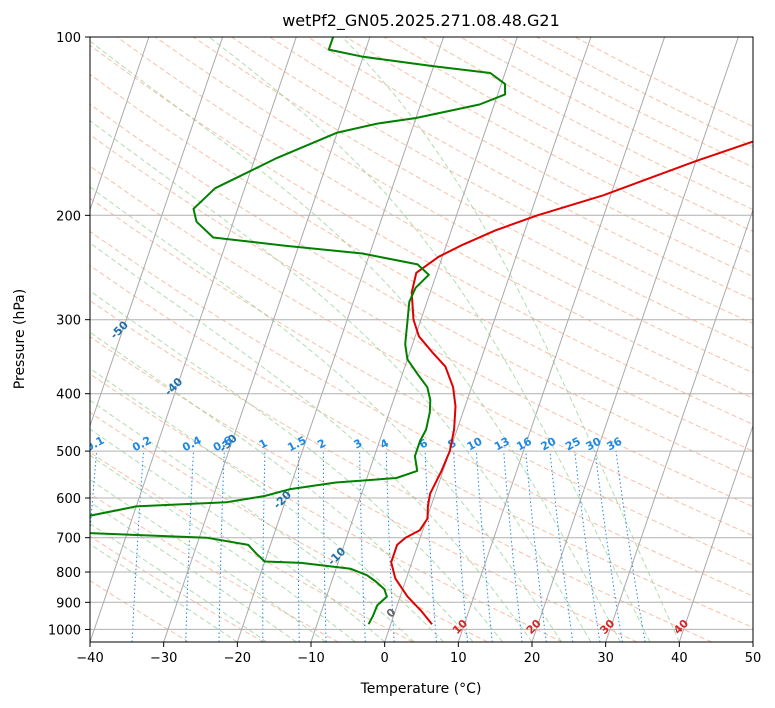  Describe the element at coordinates (418, 654) in the screenshot. I see `x-axis-ticks: −40 −30 −20 −10 0 10 20 30 40 50` at that location.